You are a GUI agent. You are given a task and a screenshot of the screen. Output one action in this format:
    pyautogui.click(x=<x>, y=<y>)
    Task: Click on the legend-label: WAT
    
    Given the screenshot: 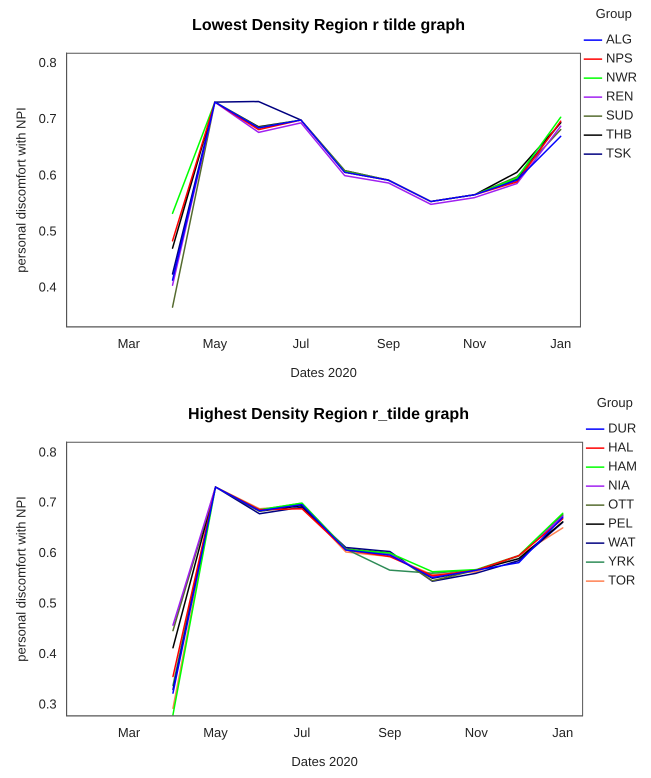 What is the action you would take?
    pyautogui.click(x=622, y=542)
    